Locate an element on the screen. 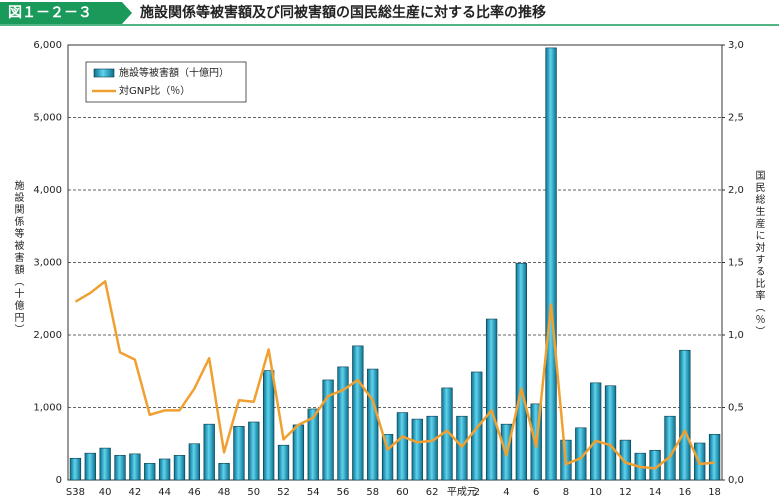 The image size is (779, 500). y2-axis-label: 国民総生産に対する比率（％） is located at coordinates (759, 254).